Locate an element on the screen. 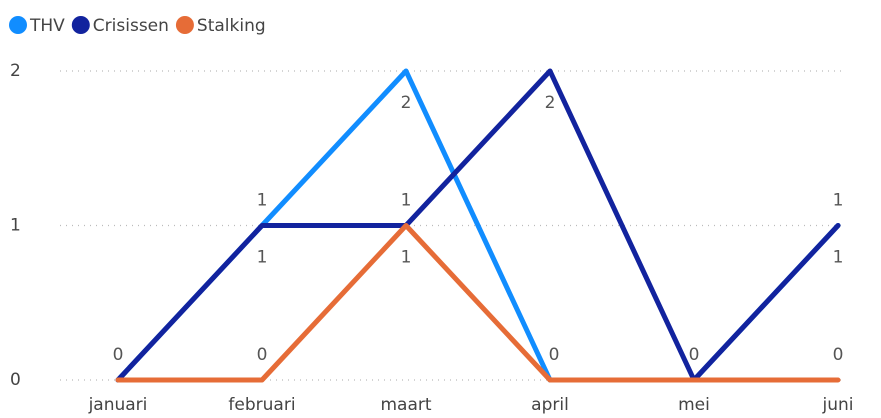  x-tick-label: mei is located at coordinates (694, 405).